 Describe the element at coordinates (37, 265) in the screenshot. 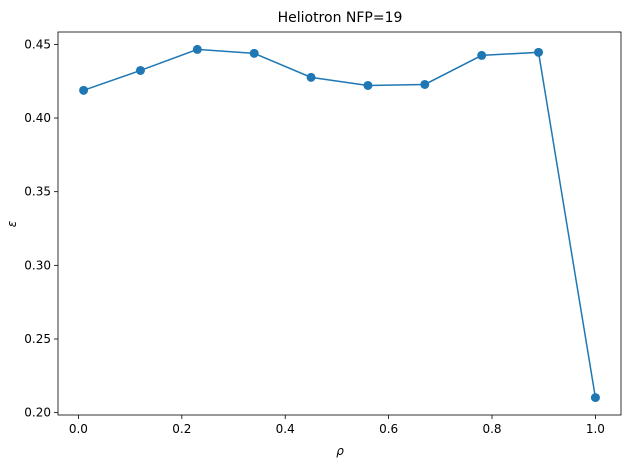

I see `y-tick-label: 0.30` at that location.